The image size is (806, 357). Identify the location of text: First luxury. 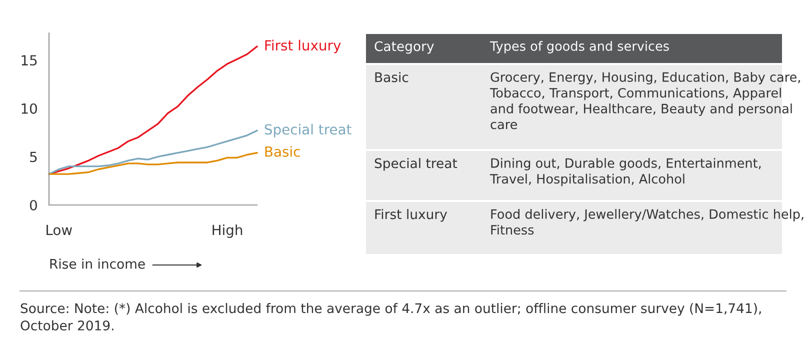
(411, 215).